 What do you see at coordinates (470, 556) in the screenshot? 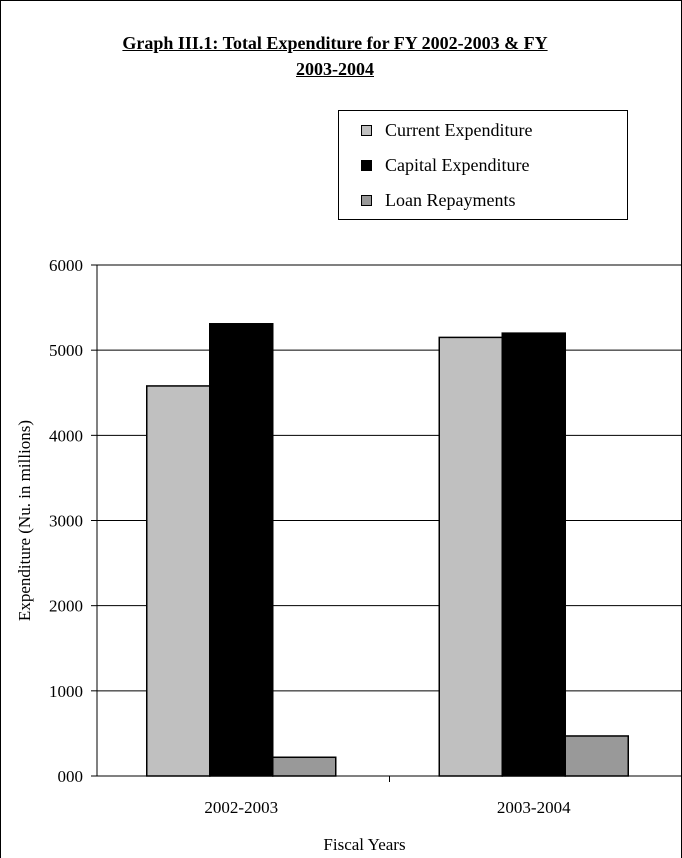
I see `bar-current-expenditure-2003-2004` at bounding box center [470, 556].